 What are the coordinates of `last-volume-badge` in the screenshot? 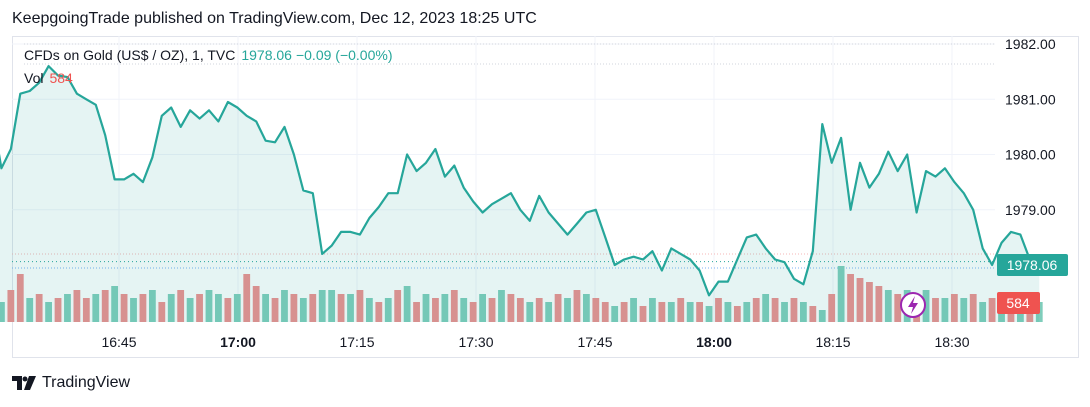 It's located at (1018, 303).